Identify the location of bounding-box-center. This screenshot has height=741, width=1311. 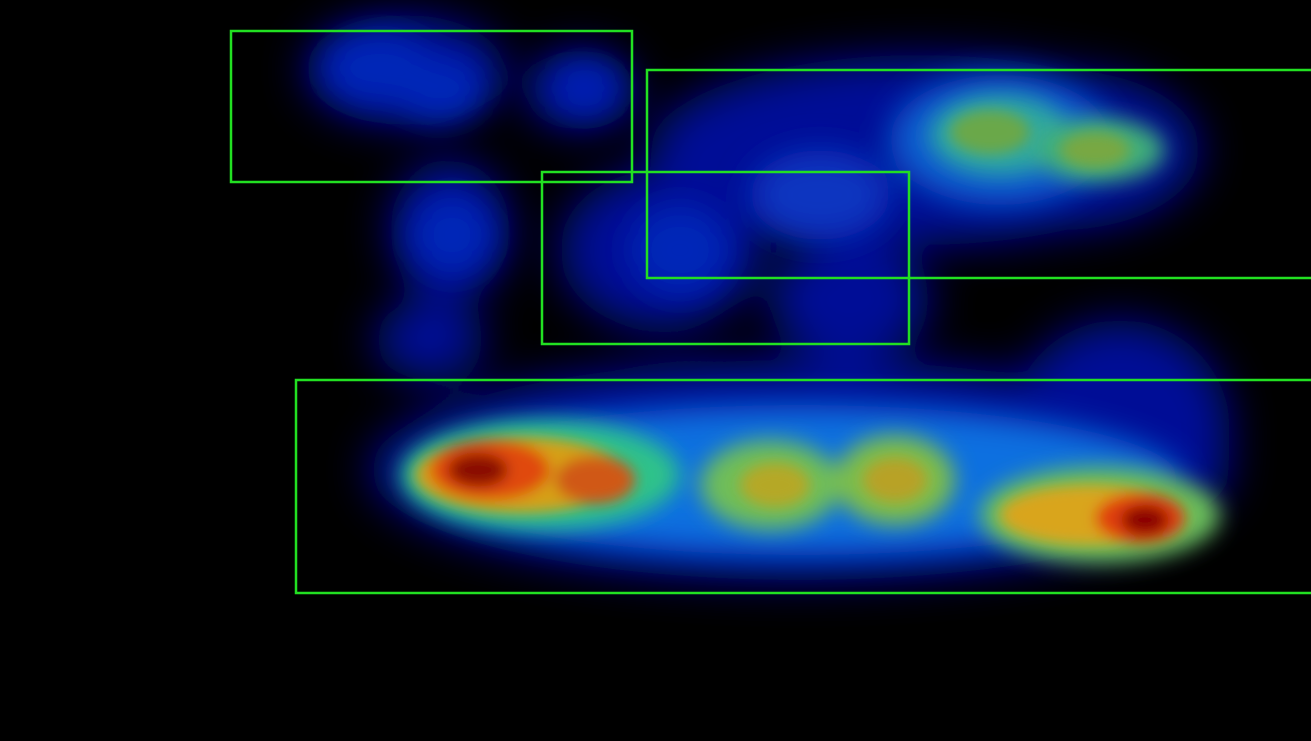
(725, 258).